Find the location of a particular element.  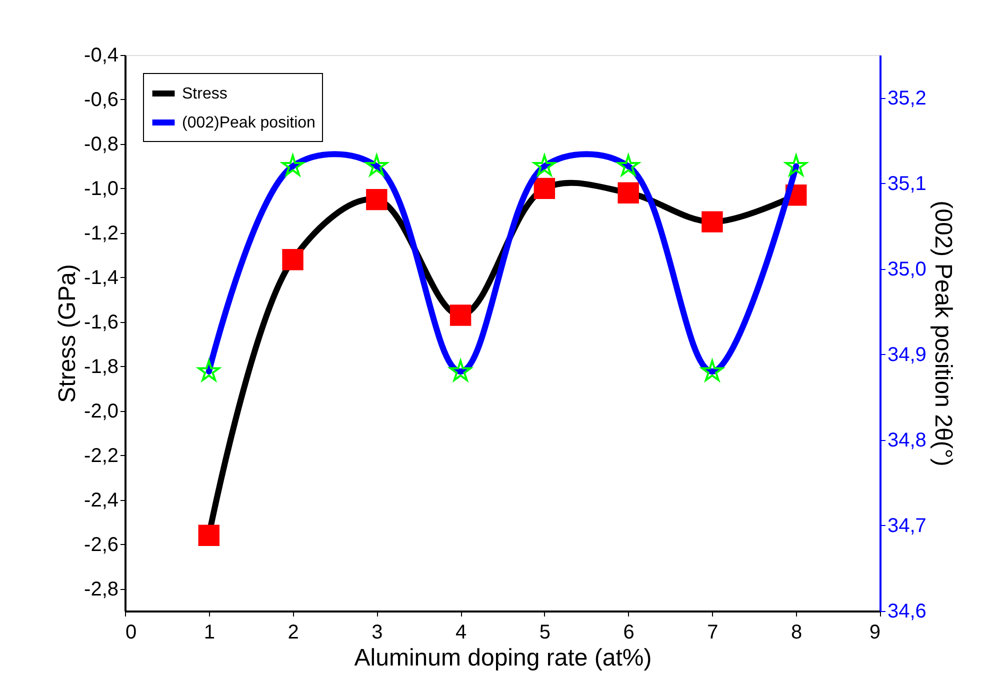

x-tick-label: 3 is located at coordinates (377, 633).